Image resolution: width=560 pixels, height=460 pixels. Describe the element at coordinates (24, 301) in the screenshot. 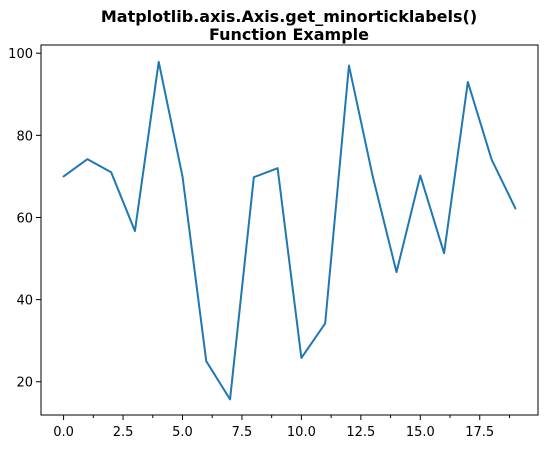

I see `y-tick-label: 40` at that location.